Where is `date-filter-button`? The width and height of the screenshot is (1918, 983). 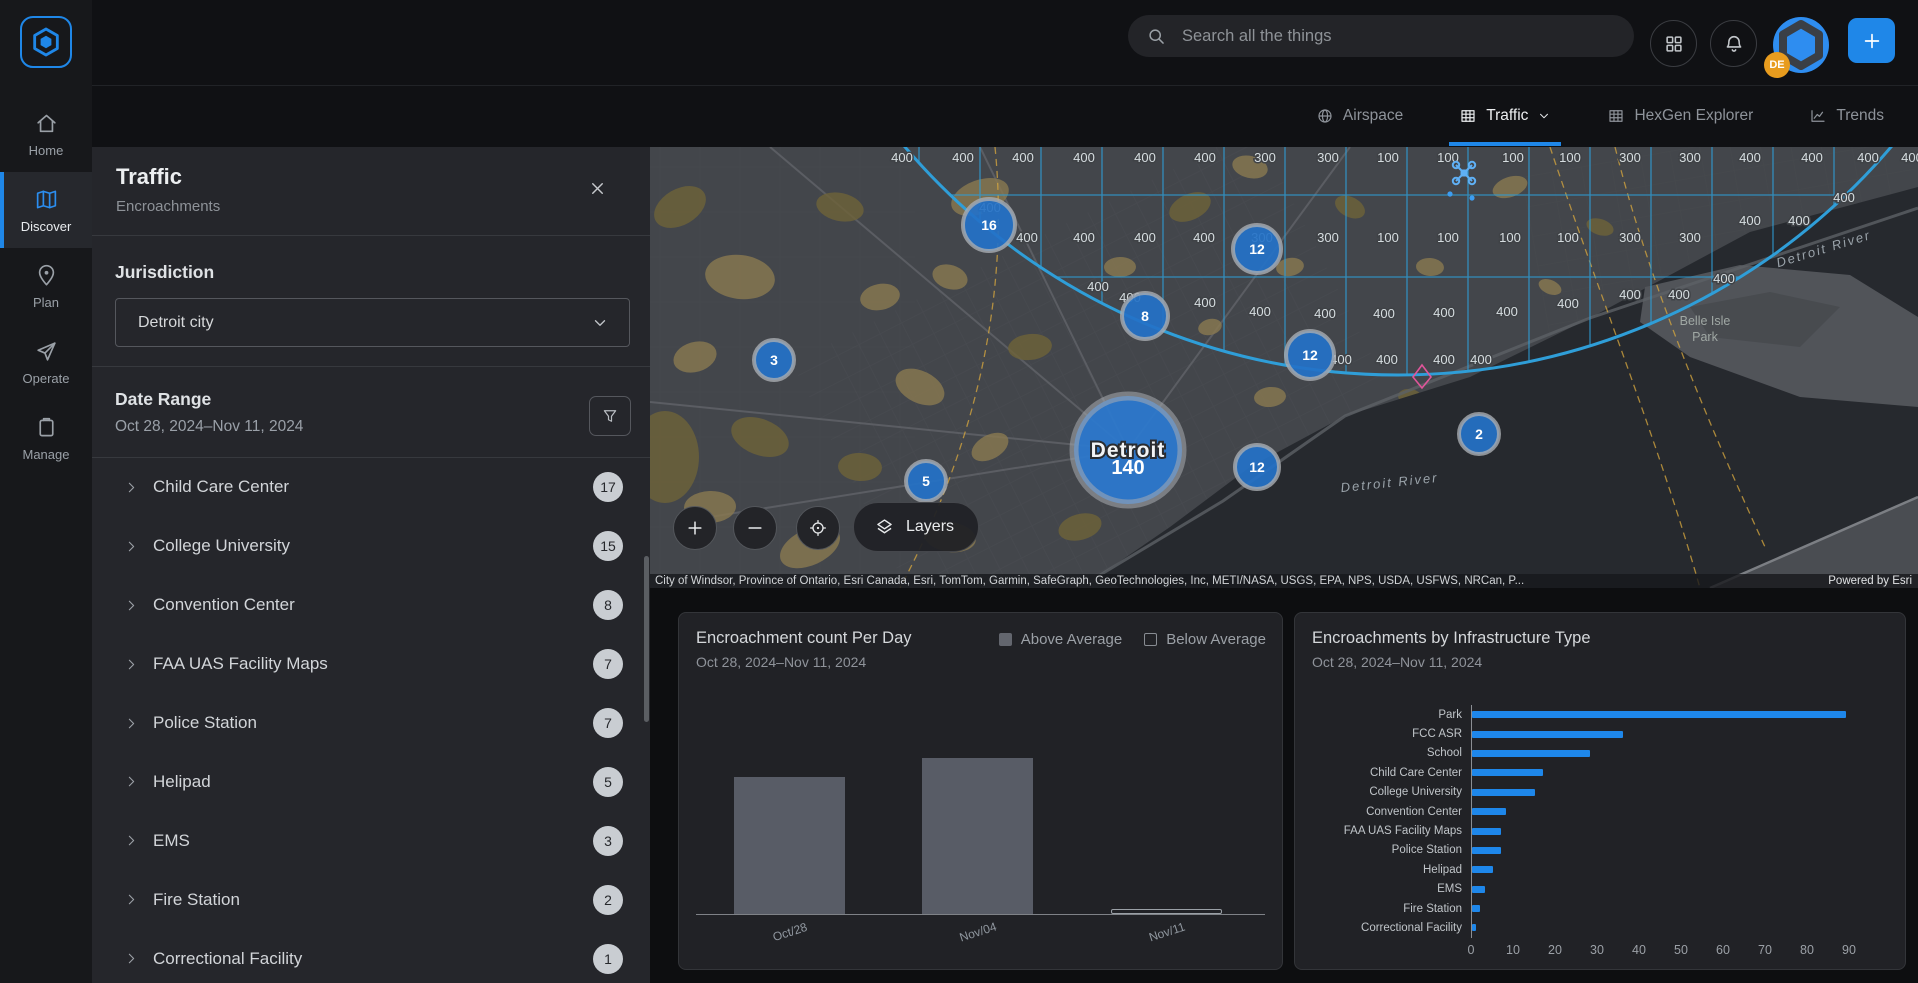
date-filter-button is located at coordinates (610, 416).